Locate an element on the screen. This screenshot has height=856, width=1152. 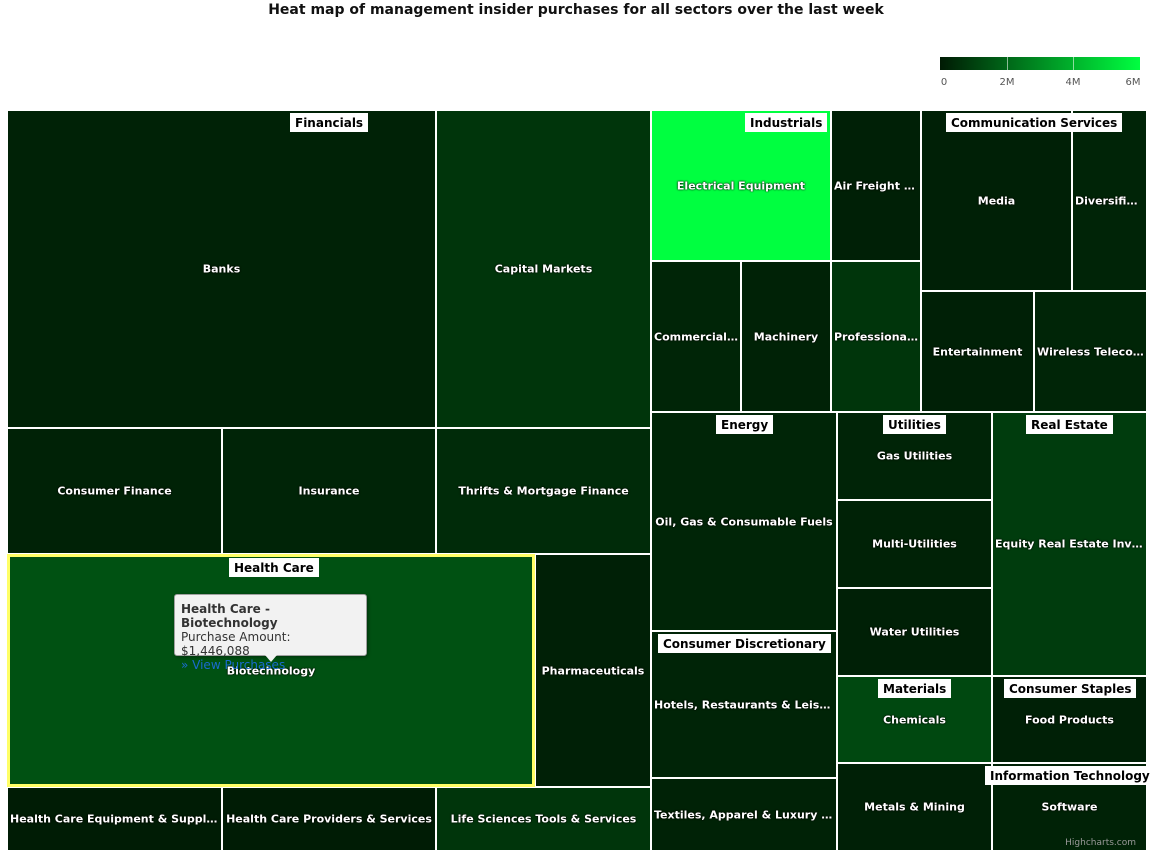
sector-label-information-technology: Information Technology is located at coordinates (1068, 775).